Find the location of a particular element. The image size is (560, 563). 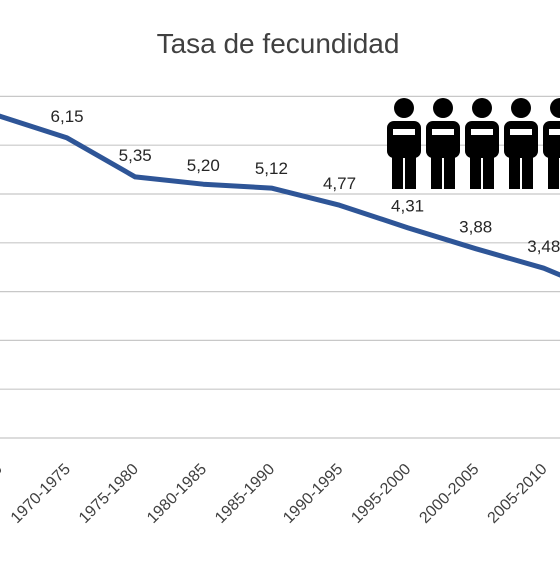

data-label: 3,48 is located at coordinates (543, 246).